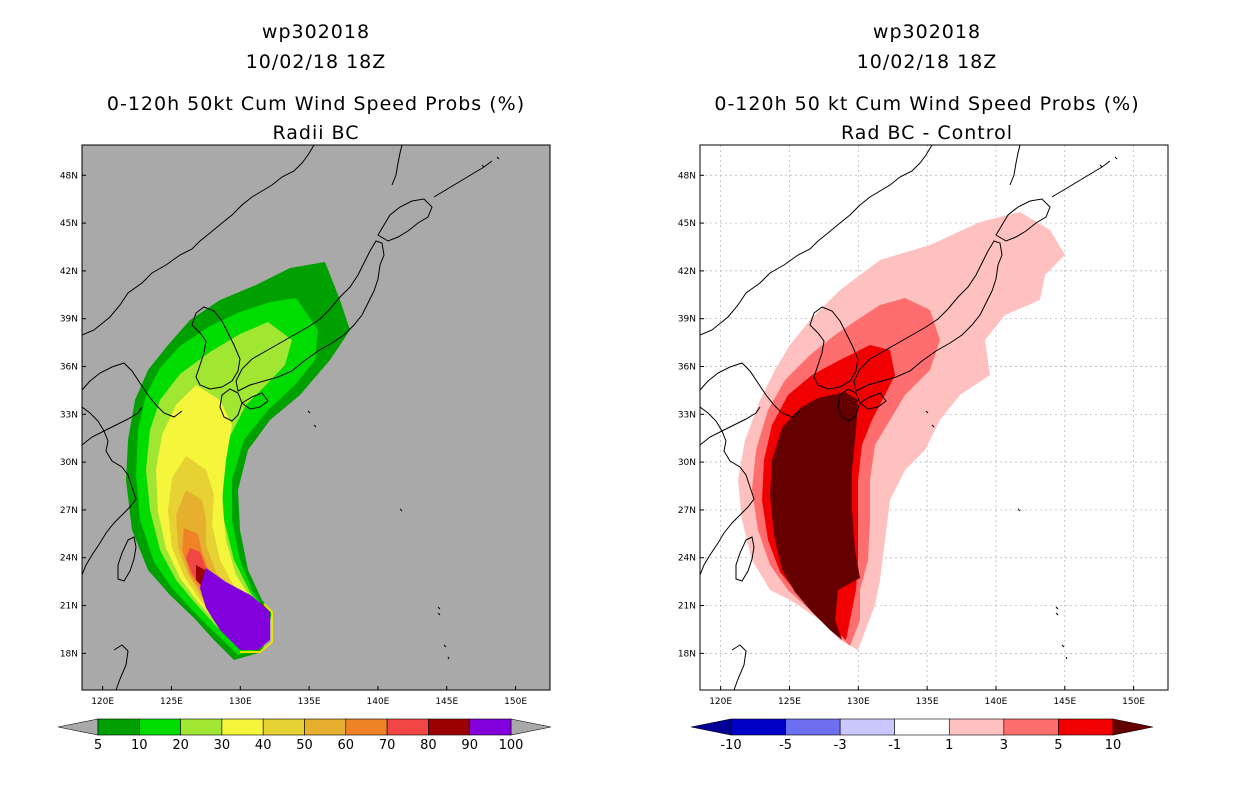  Describe the element at coordinates (469, 745) in the screenshot. I see `colorbar-label: 90` at that location.